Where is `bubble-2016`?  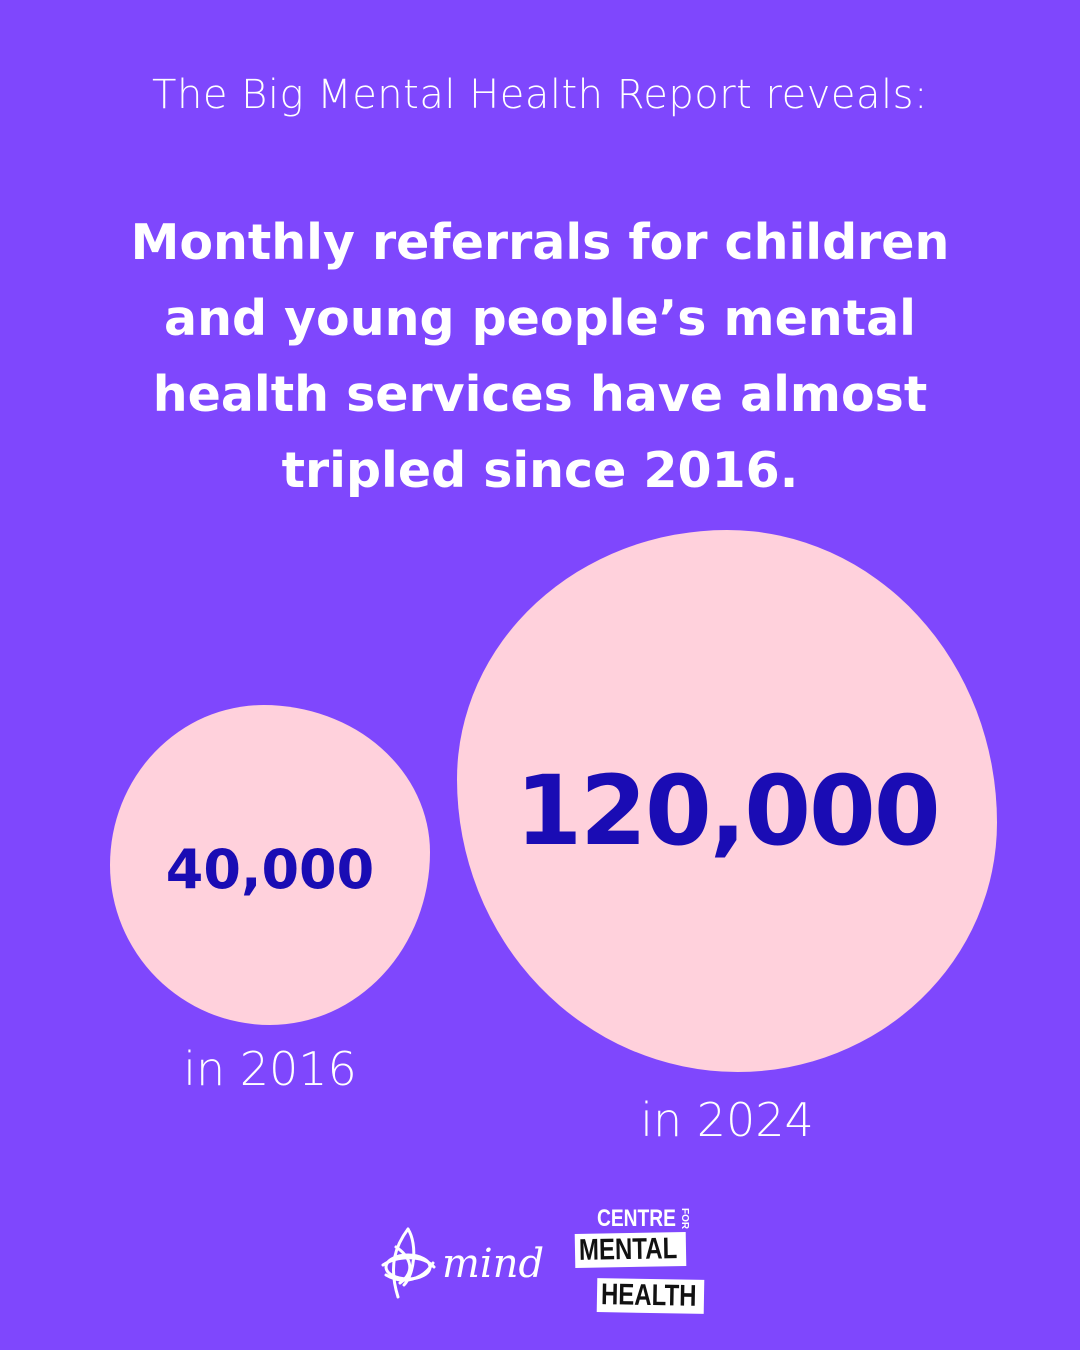 bubble-2016 is located at coordinates (270, 865).